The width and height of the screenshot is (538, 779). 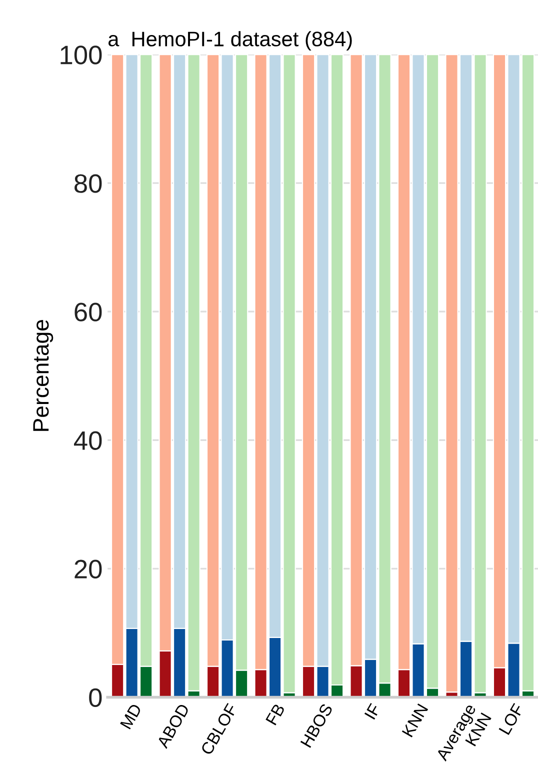 What do you see at coordinates (95, 698) in the screenshot?
I see `y-tick-label: 0` at bounding box center [95, 698].